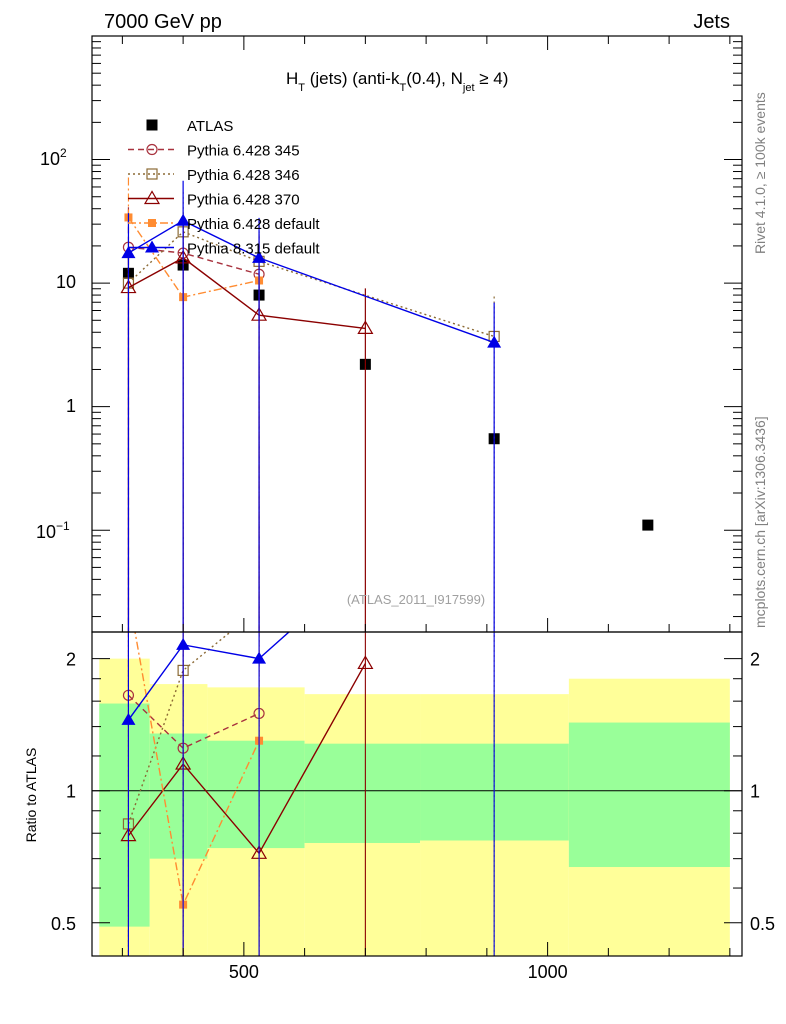 Image resolution: width=786 pixels, height=1024 pixels. Describe the element at coordinates (163, 22) in the screenshot. I see `header-left: 7000 GeV pp` at that location.